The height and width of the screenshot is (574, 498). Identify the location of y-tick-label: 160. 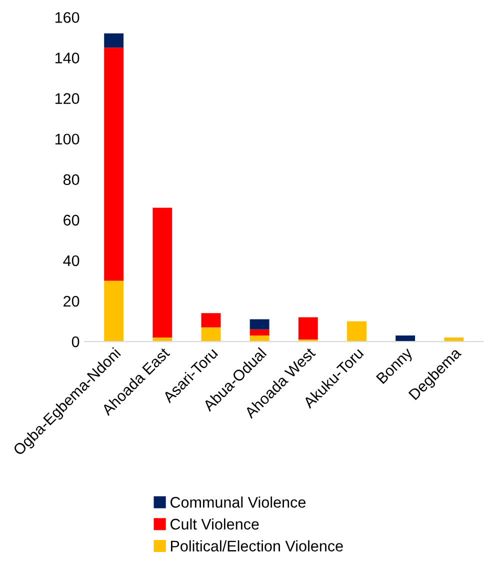
(67, 17).